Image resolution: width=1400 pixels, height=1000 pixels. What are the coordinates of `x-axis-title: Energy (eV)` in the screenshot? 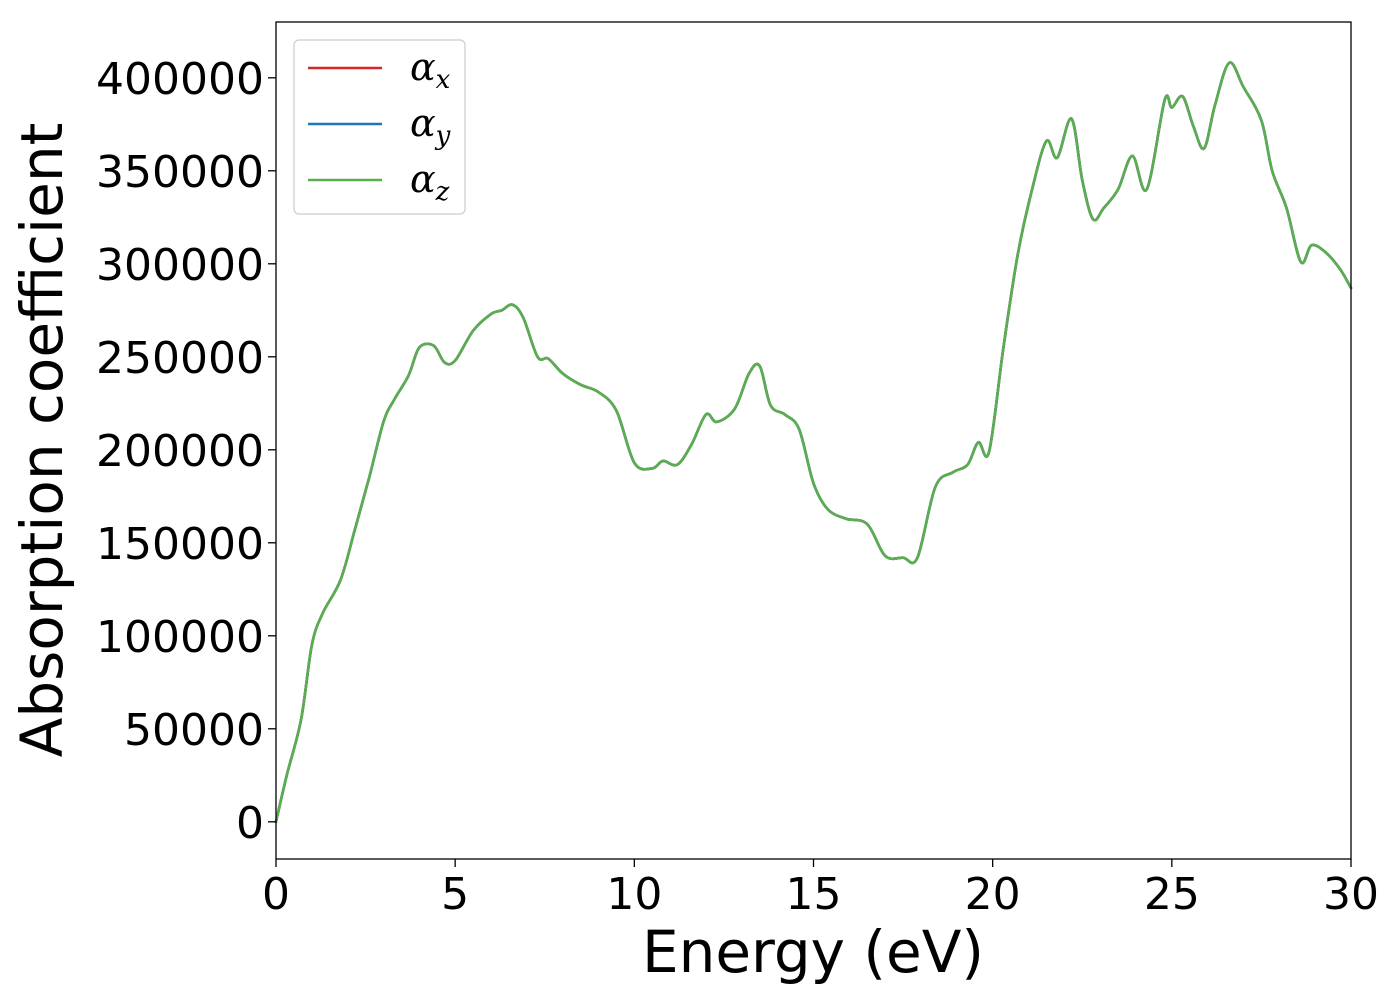 It's located at (813, 952).